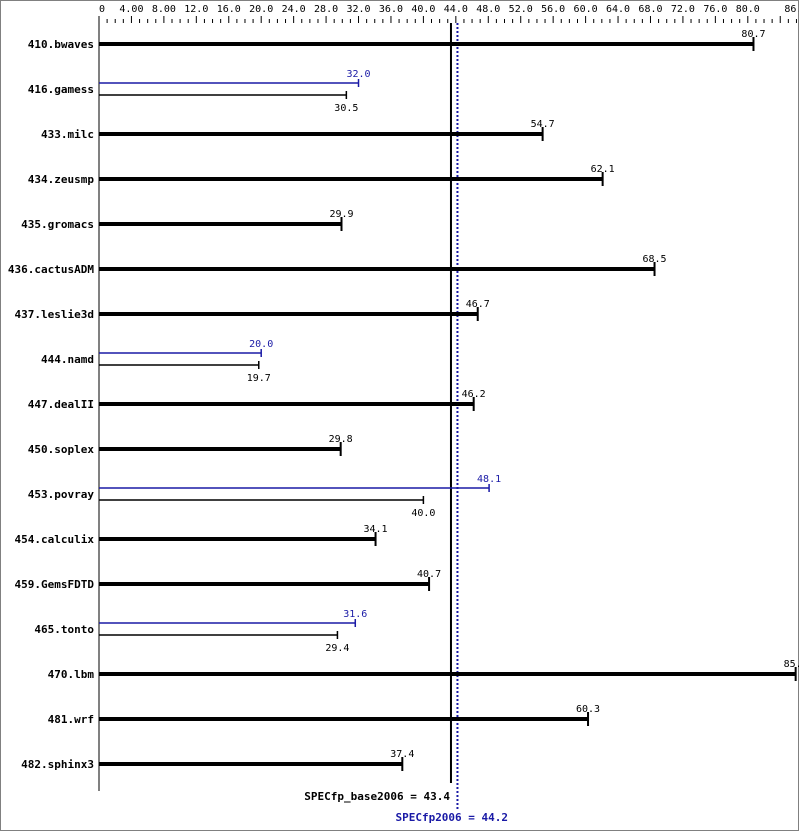 Image resolution: width=799 pixels, height=832 pixels. Describe the element at coordinates (358, 9) in the screenshot. I see `tick-label: 32.0` at that location.